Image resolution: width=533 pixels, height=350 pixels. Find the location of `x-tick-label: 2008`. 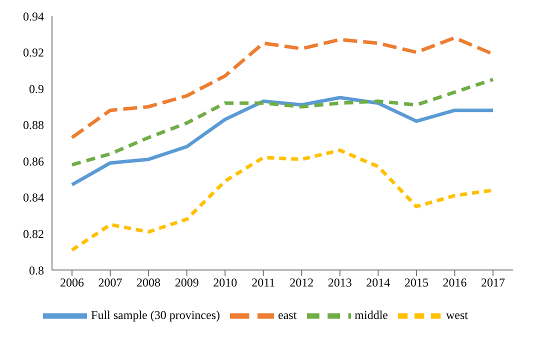

x-tick-label: 2008 is located at coordinates (148, 283).